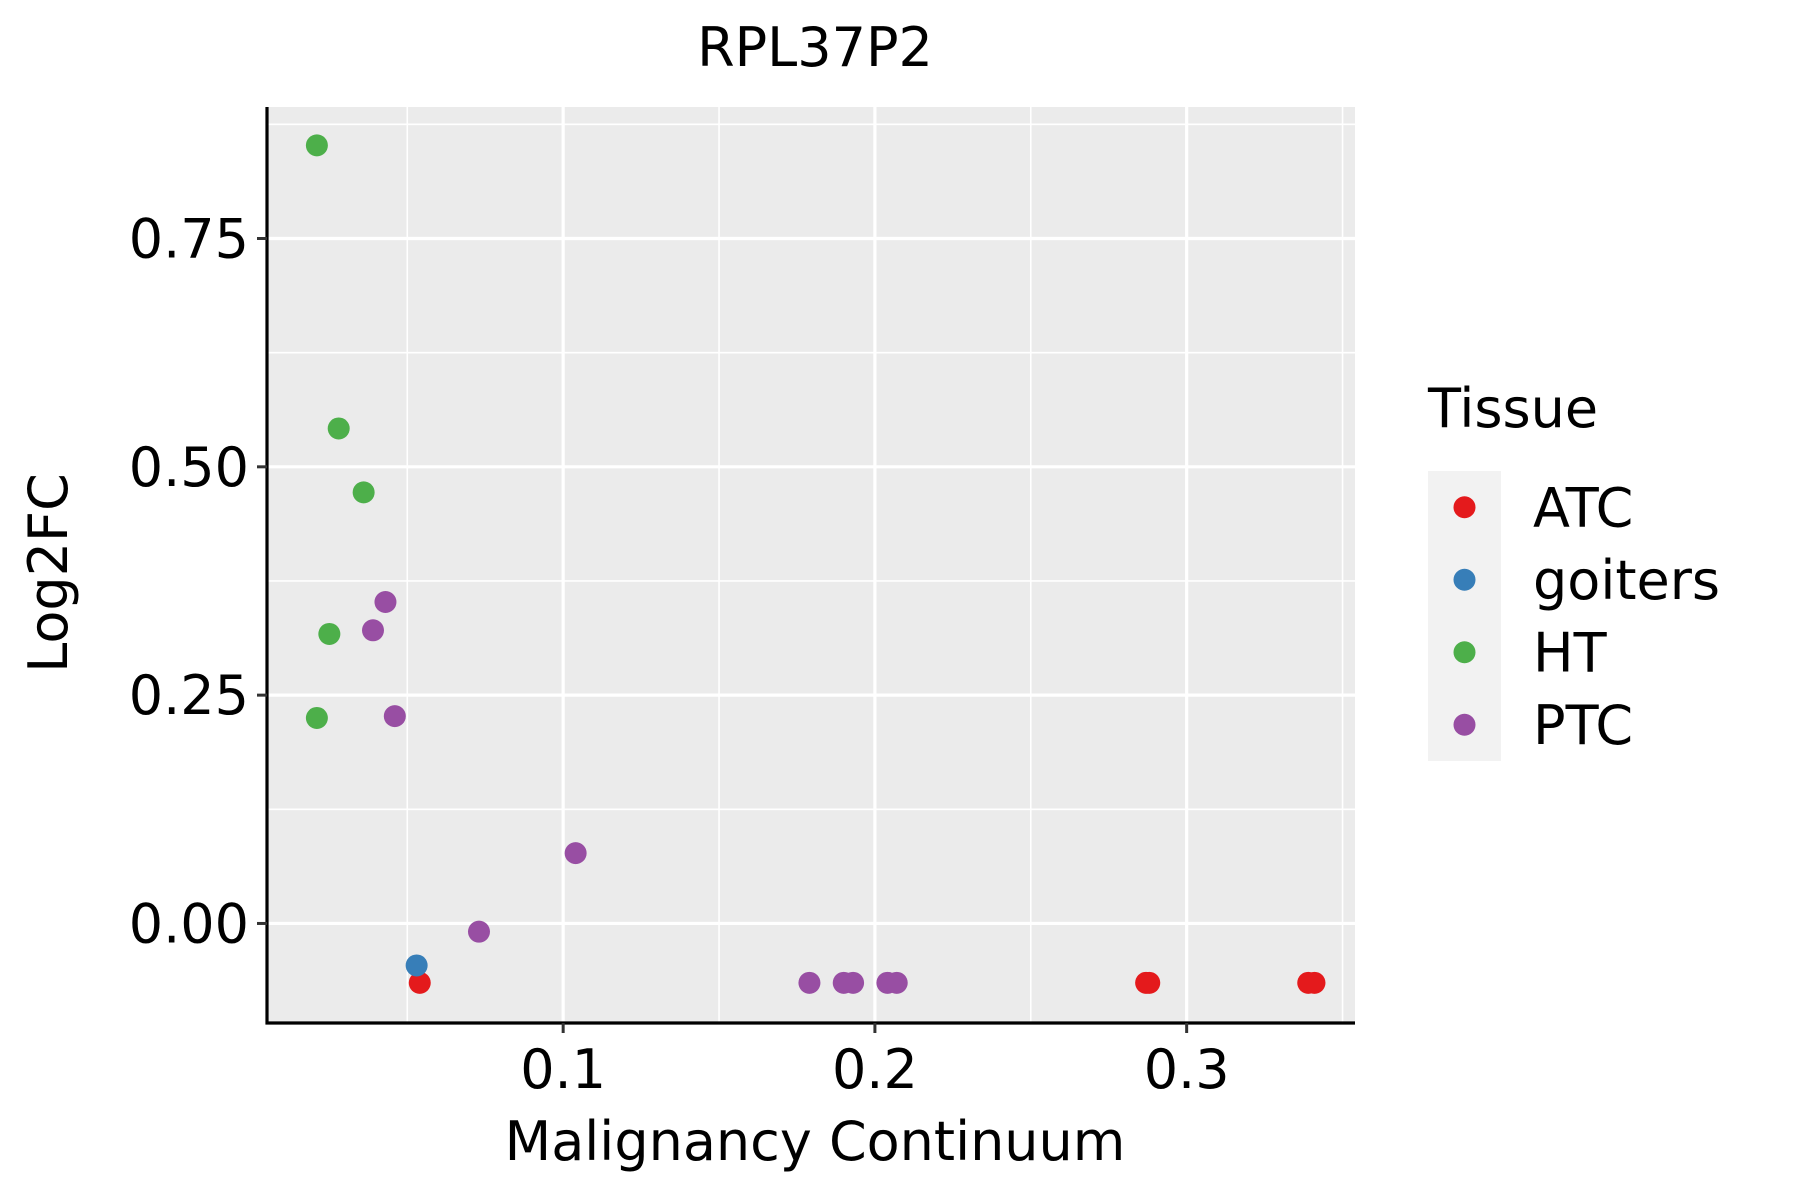 This screenshot has width=1800, height=1200. I want to click on x-tick-label: 0.1, so click(563, 1069).